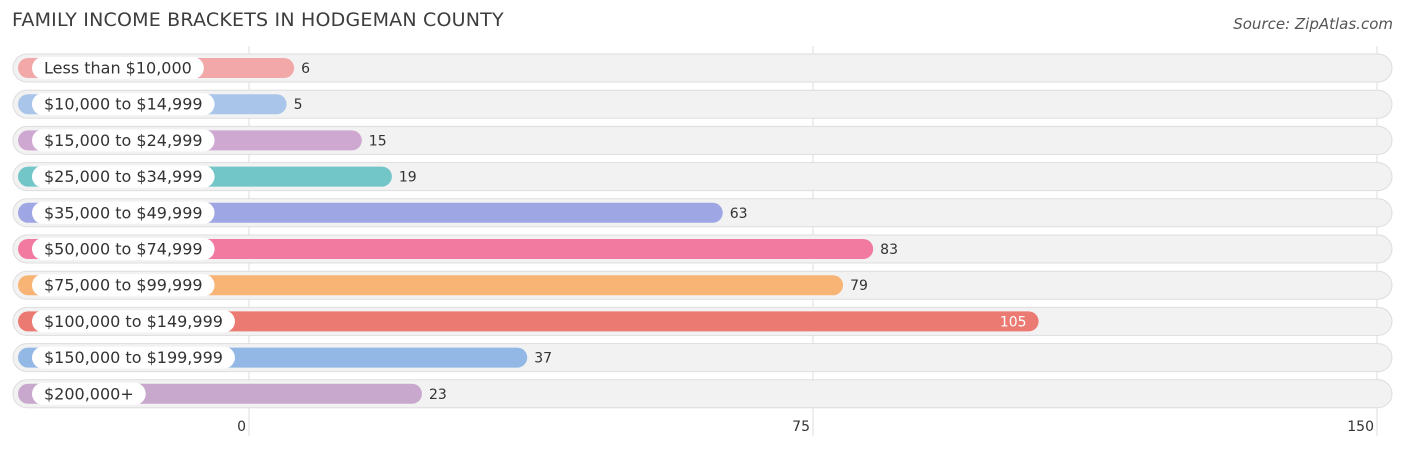 The width and height of the screenshot is (1406, 450). Describe the element at coordinates (1313, 24) in the screenshot. I see `source-credit: Source: ZipAtlas.com` at that location.